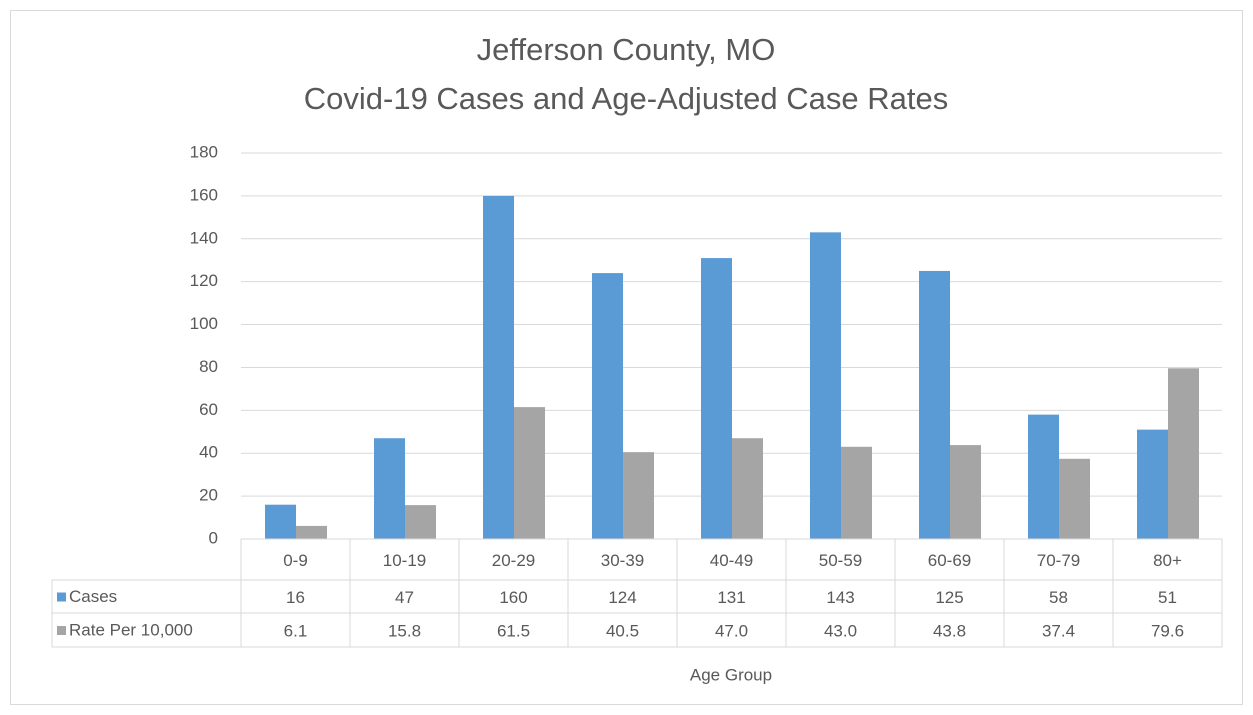  Describe the element at coordinates (840, 597) in the screenshot. I see `table-value: 143` at that location.